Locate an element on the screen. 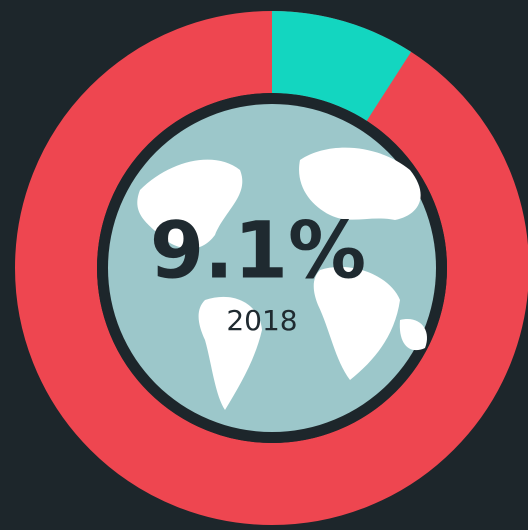  donut-segment is located at coordinates (342, 66).